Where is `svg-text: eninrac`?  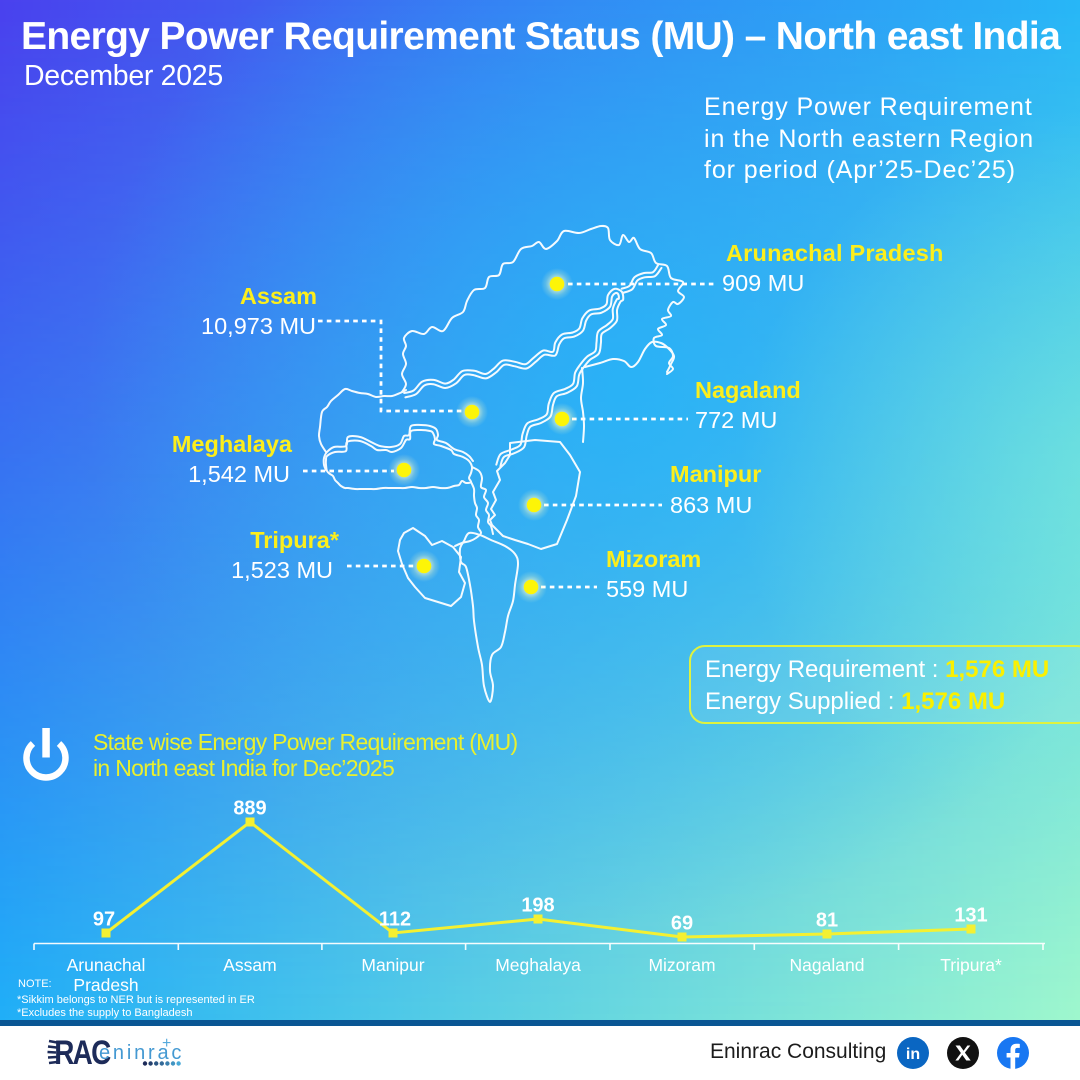 svg-text: eninrac is located at coordinates (141, 1053).